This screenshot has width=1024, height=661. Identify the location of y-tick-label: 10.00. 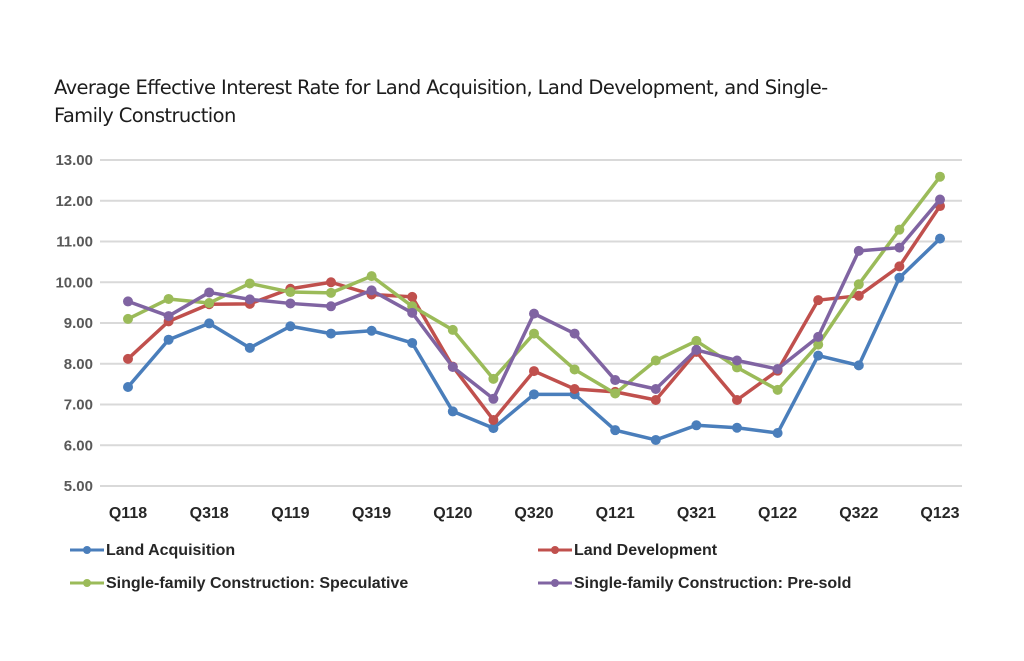
(74, 282).